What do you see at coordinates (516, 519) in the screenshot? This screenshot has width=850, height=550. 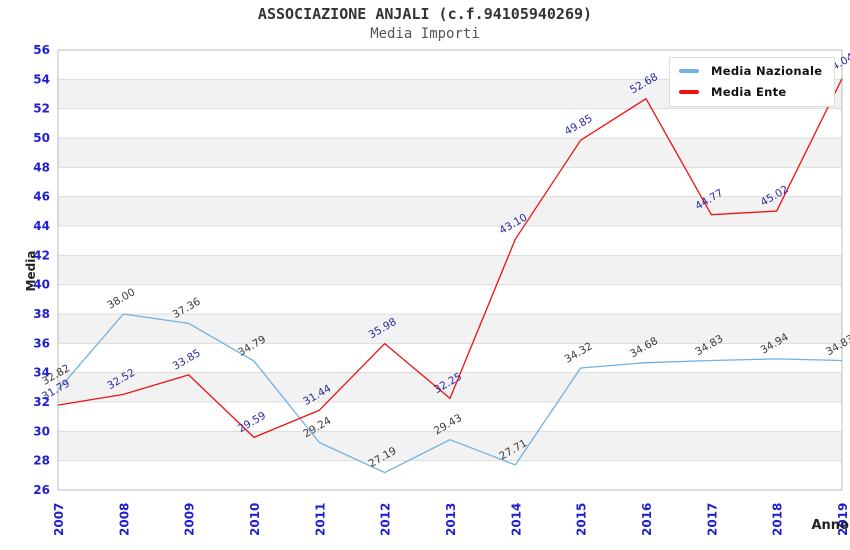 I see `x-axis-tick-label: 2014` at bounding box center [516, 519].